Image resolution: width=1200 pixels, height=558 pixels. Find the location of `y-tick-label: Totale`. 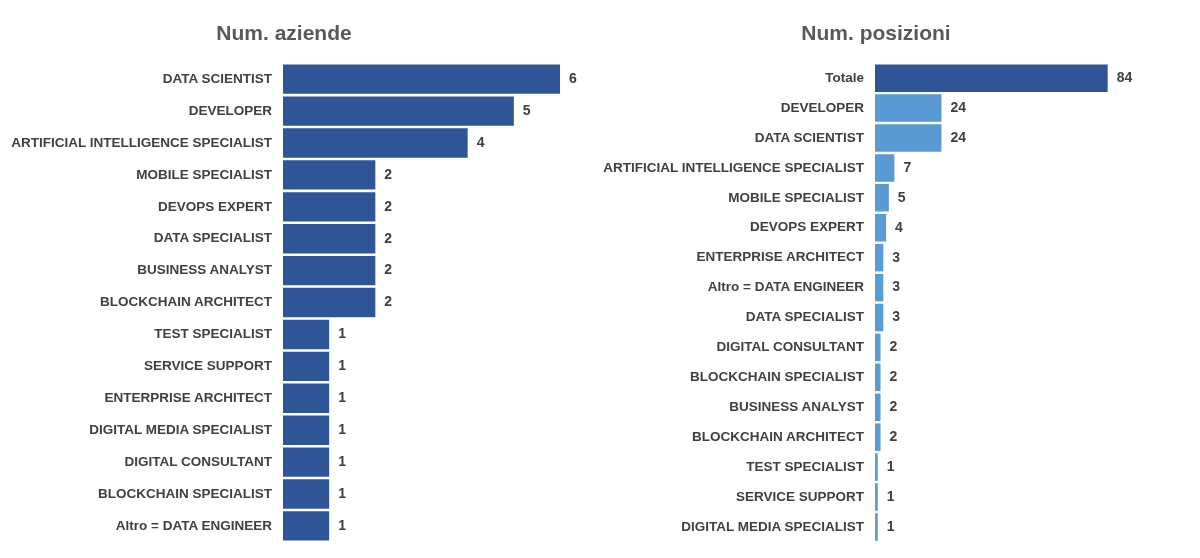

y-tick-label: Totale is located at coordinates (845, 77).